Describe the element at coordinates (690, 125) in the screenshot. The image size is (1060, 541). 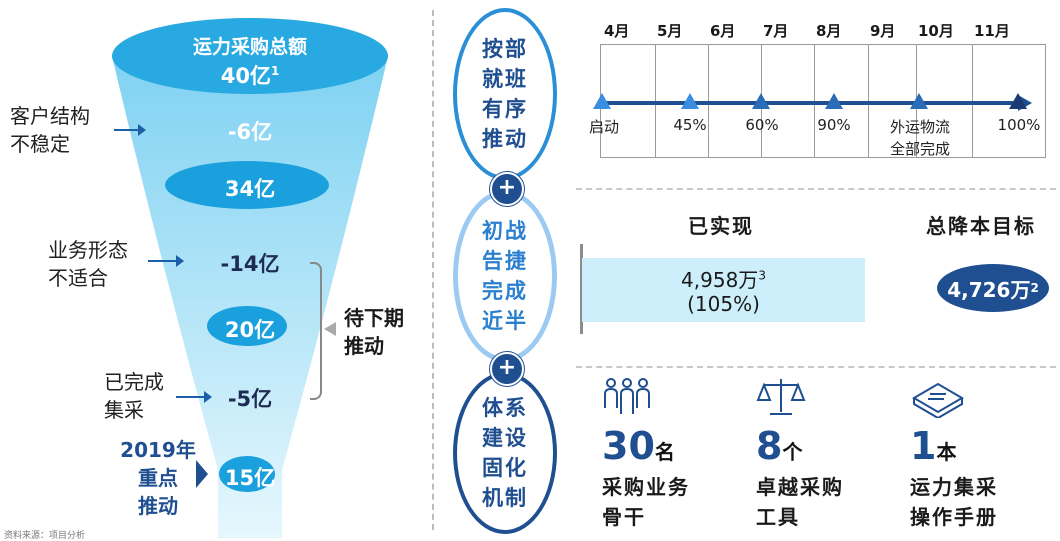
I see `milestone-label: 45%` at that location.